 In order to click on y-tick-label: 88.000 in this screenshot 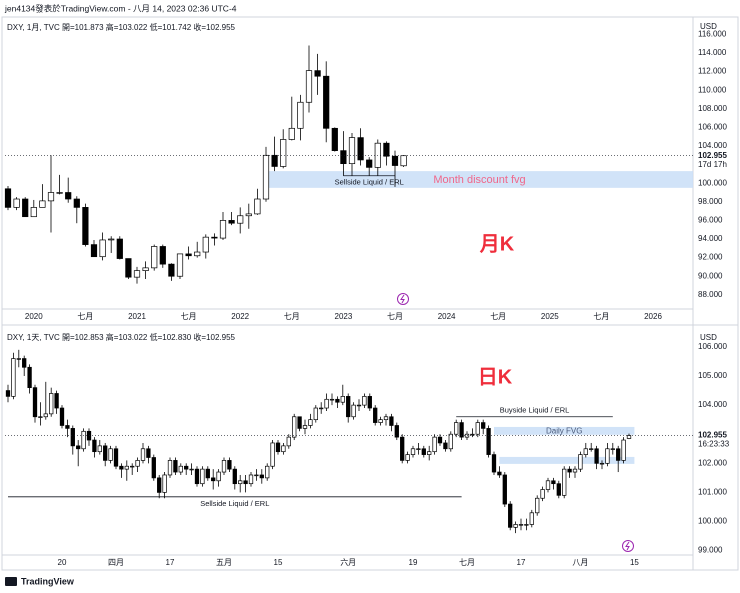, I will do `click(710, 294)`.